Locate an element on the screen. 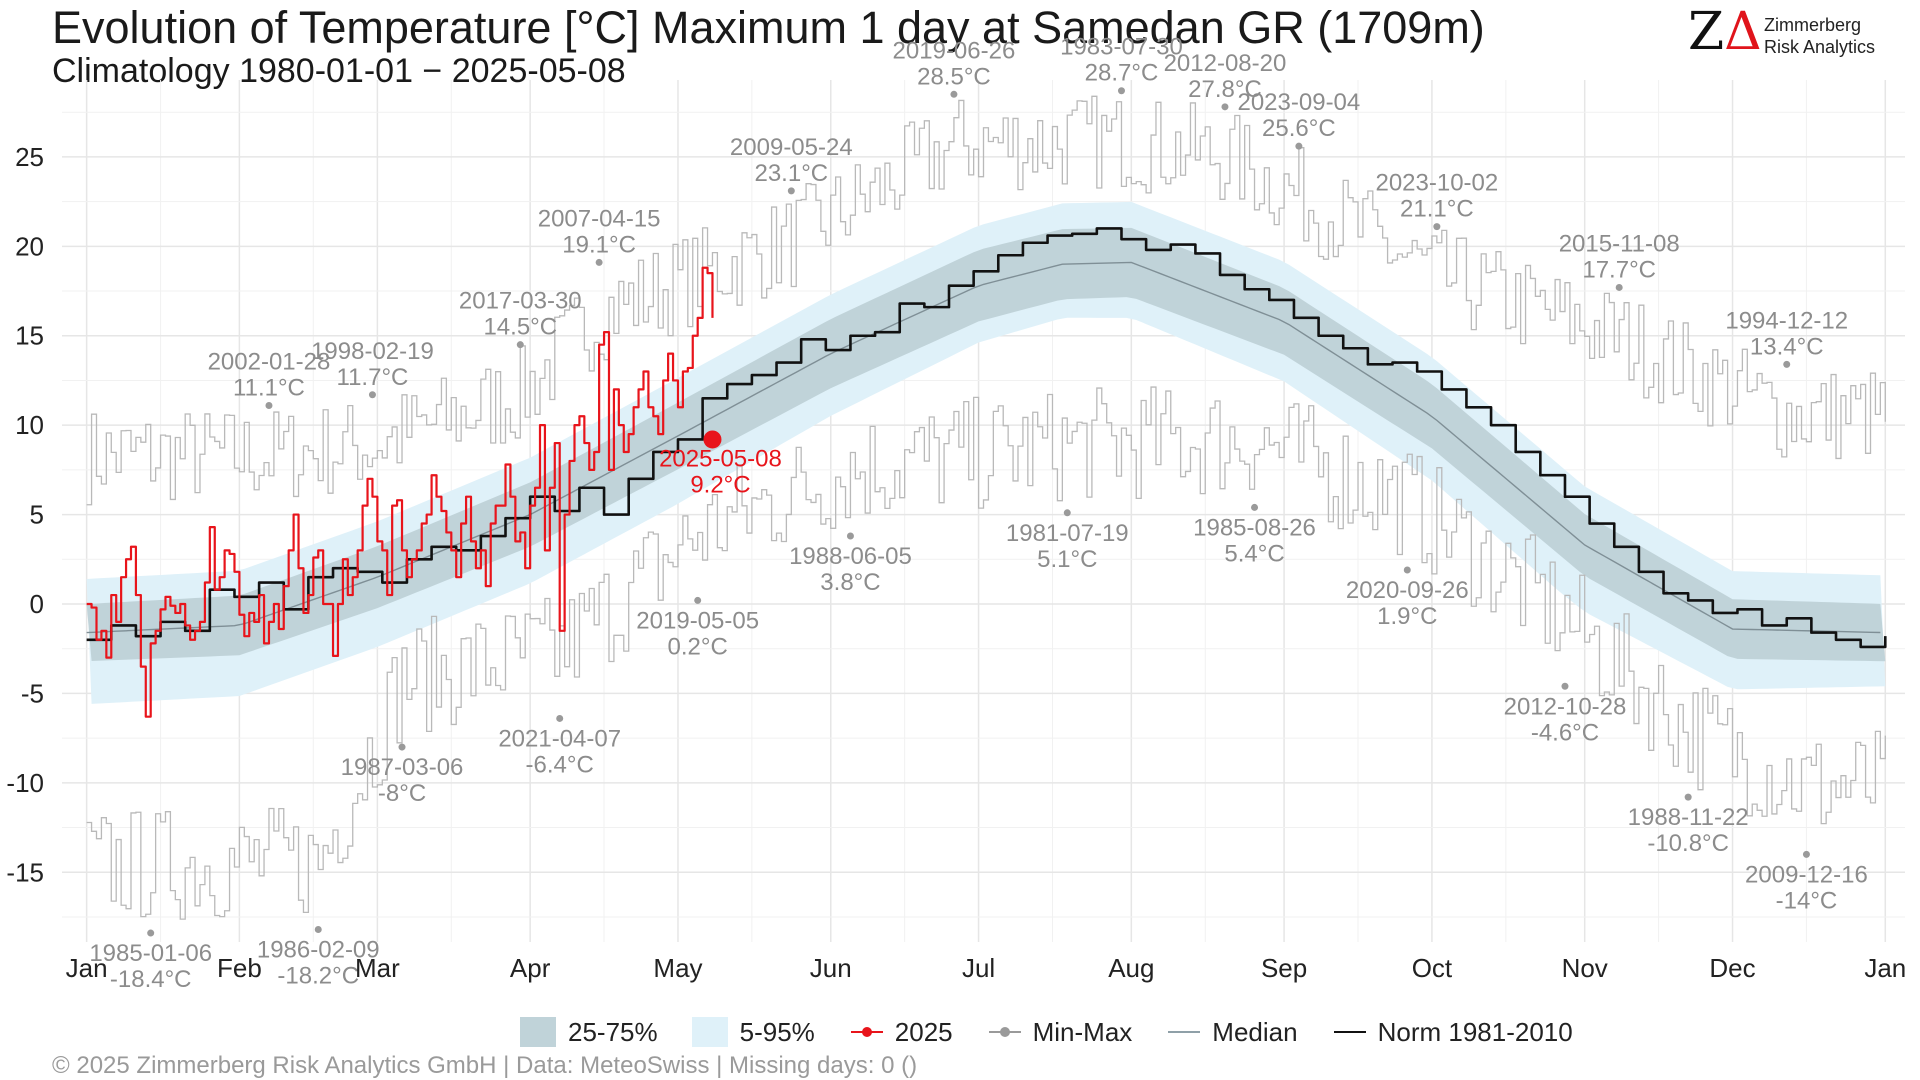  extreme-date-label: 2007-04-15 is located at coordinates (599, 218).